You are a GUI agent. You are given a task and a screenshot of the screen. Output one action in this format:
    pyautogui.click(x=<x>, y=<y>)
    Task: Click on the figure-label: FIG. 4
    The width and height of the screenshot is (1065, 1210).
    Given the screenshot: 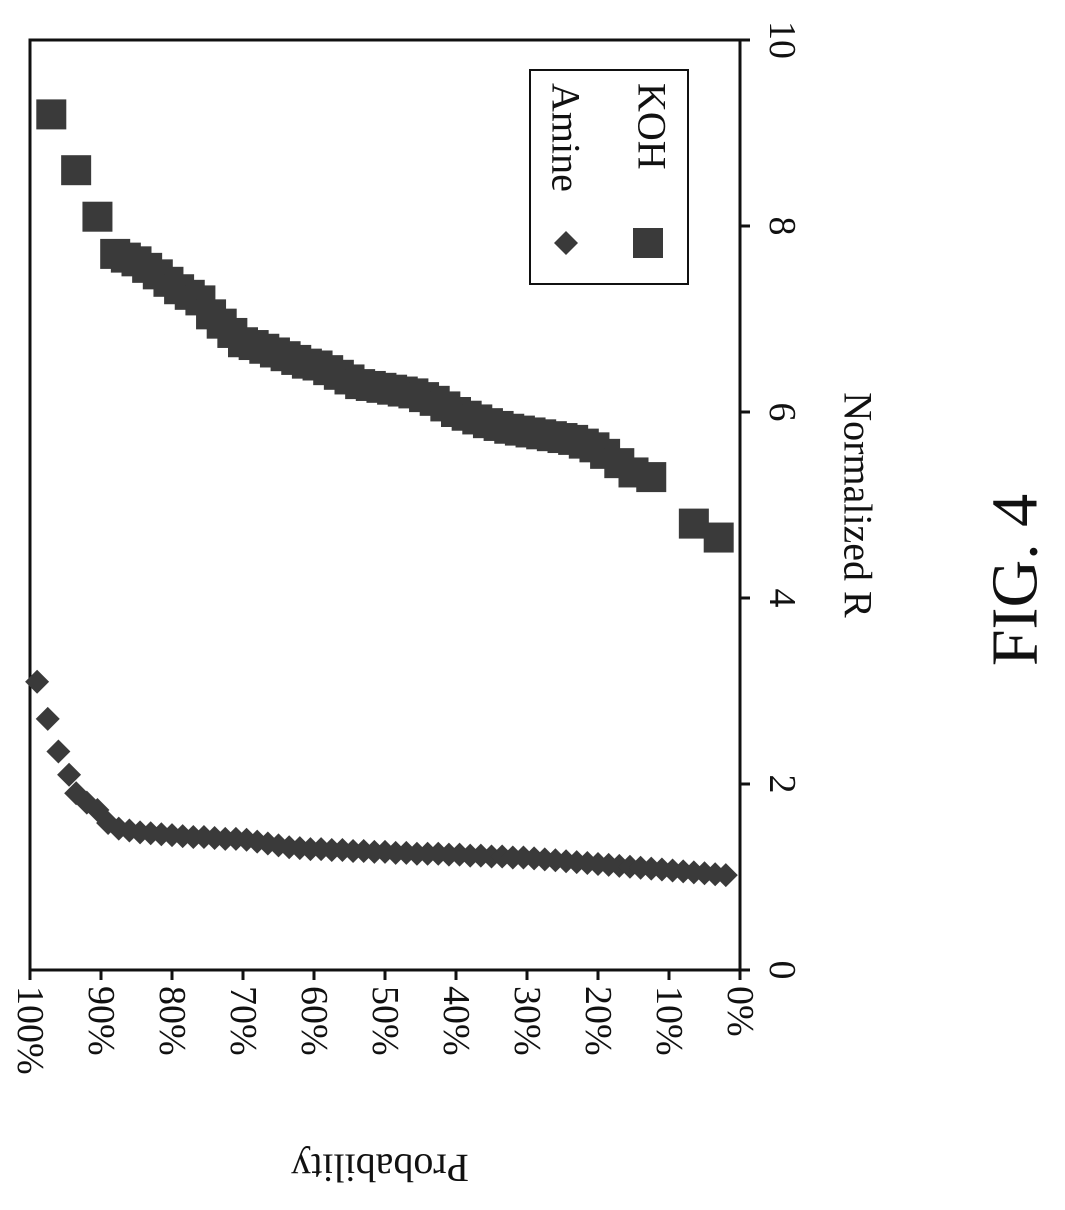 What is the action you would take?
    pyautogui.click(x=1015, y=580)
    